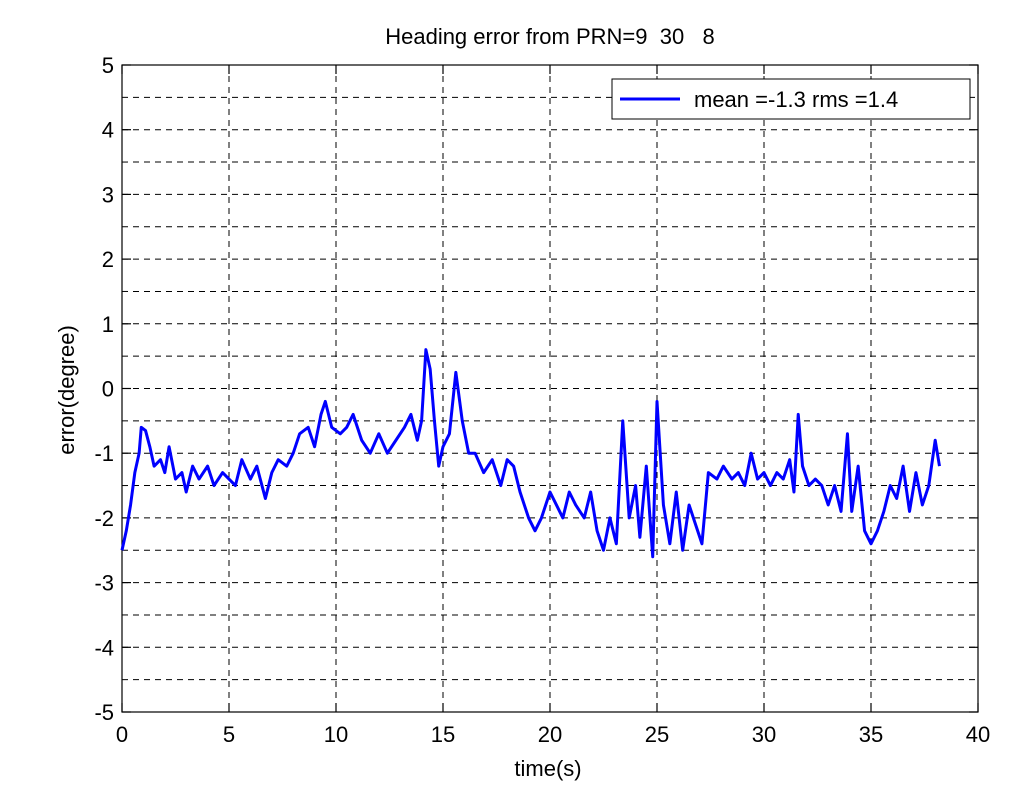  I want to click on x-tick-label: 0, so click(122, 734).